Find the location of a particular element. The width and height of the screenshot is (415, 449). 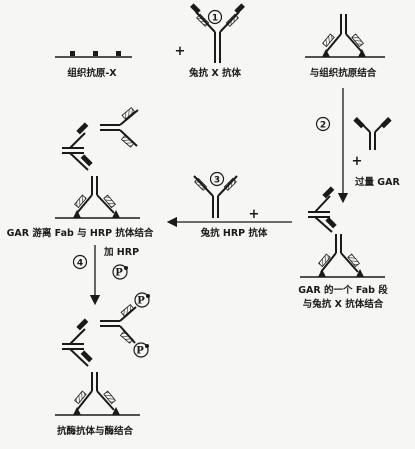

rabbit-anti-hrp-panel: 3 + 兔抗 HRP 抗体 is located at coordinates (229, 205).